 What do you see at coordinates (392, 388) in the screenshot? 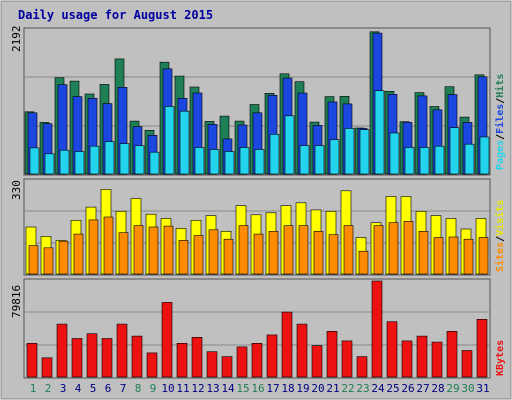
I see `day-label-25: 25` at bounding box center [392, 388].